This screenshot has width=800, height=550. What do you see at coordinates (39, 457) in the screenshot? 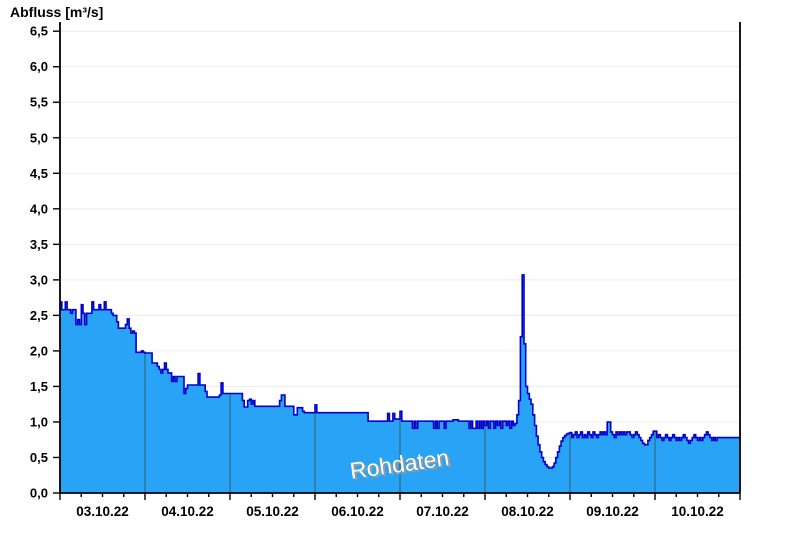
I see `y-tick-label: 0,5` at bounding box center [39, 457].